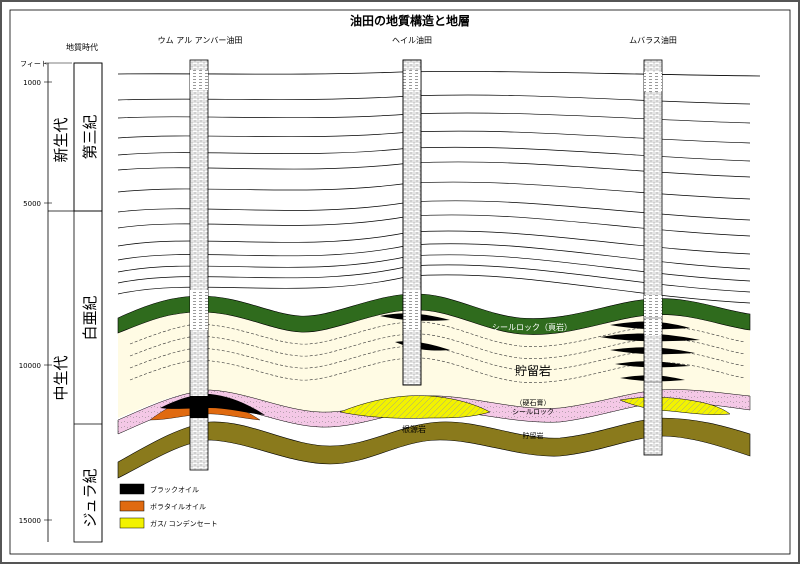  Describe the element at coordinates (178, 506) in the screenshot. I see `legend-label-volatile-oil: ボラタイルオイル` at that location.